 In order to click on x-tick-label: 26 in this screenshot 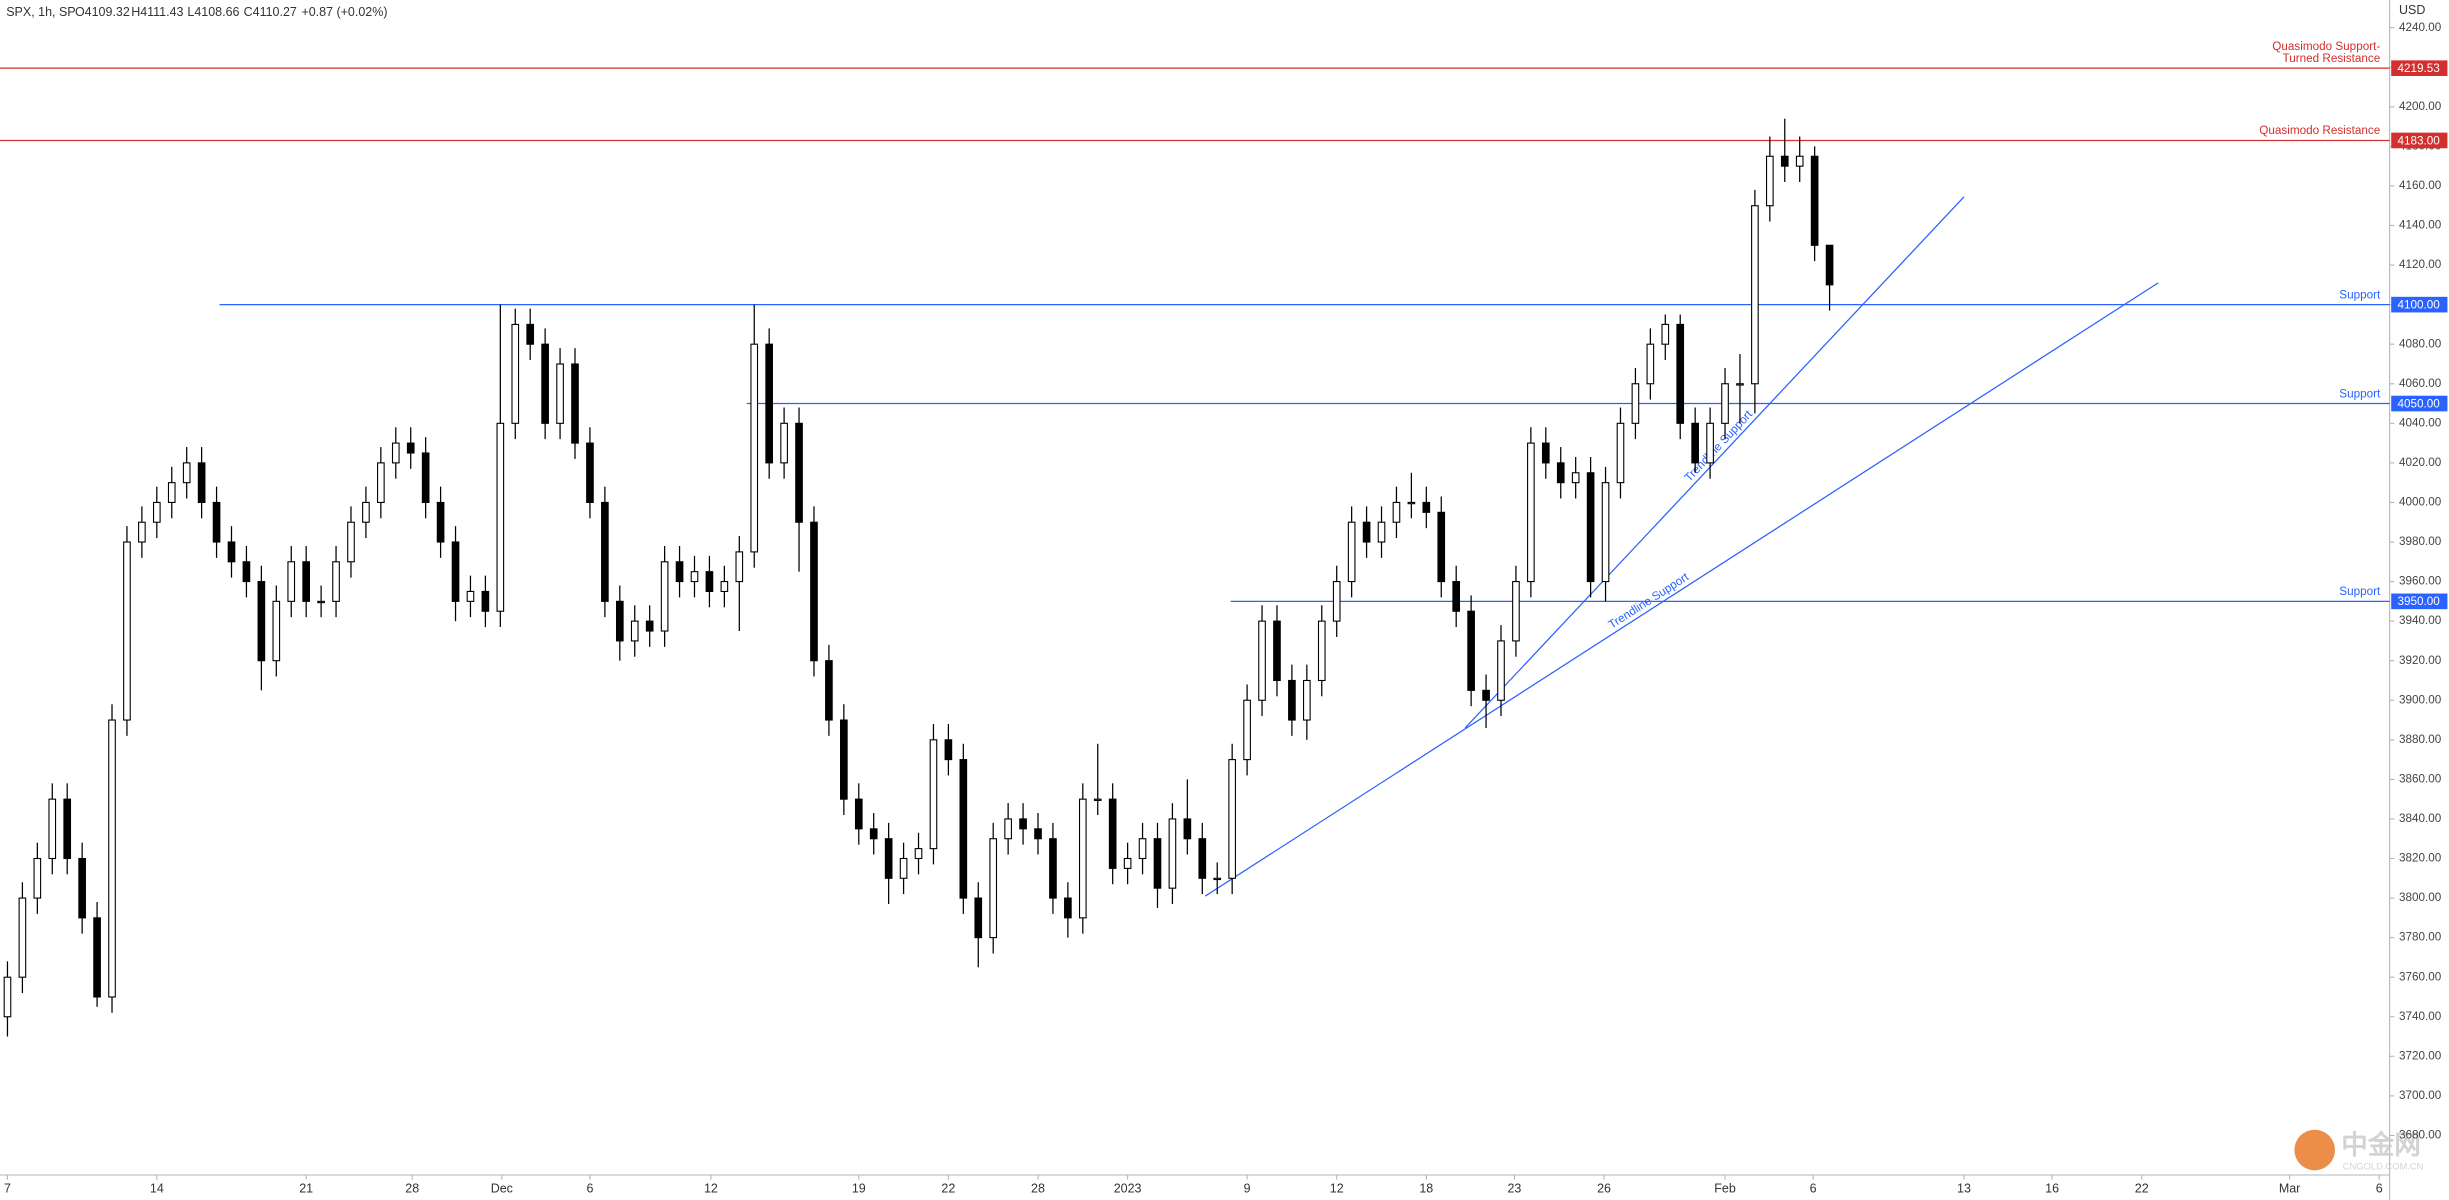, I will do `click(1604, 1188)`.